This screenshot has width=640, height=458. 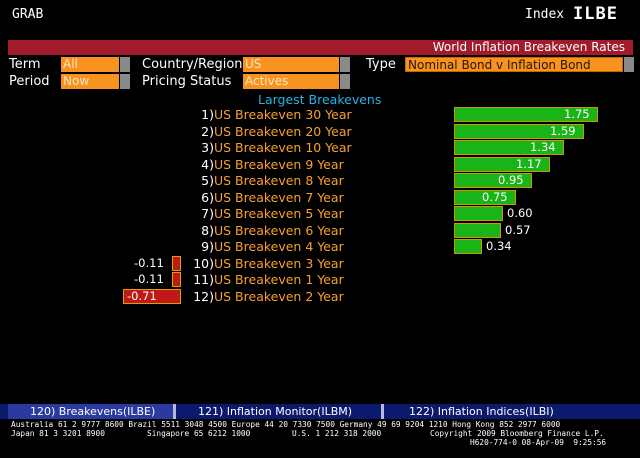 I want to click on title-strip: World Inflation Breakeven Rates, so click(x=320, y=47).